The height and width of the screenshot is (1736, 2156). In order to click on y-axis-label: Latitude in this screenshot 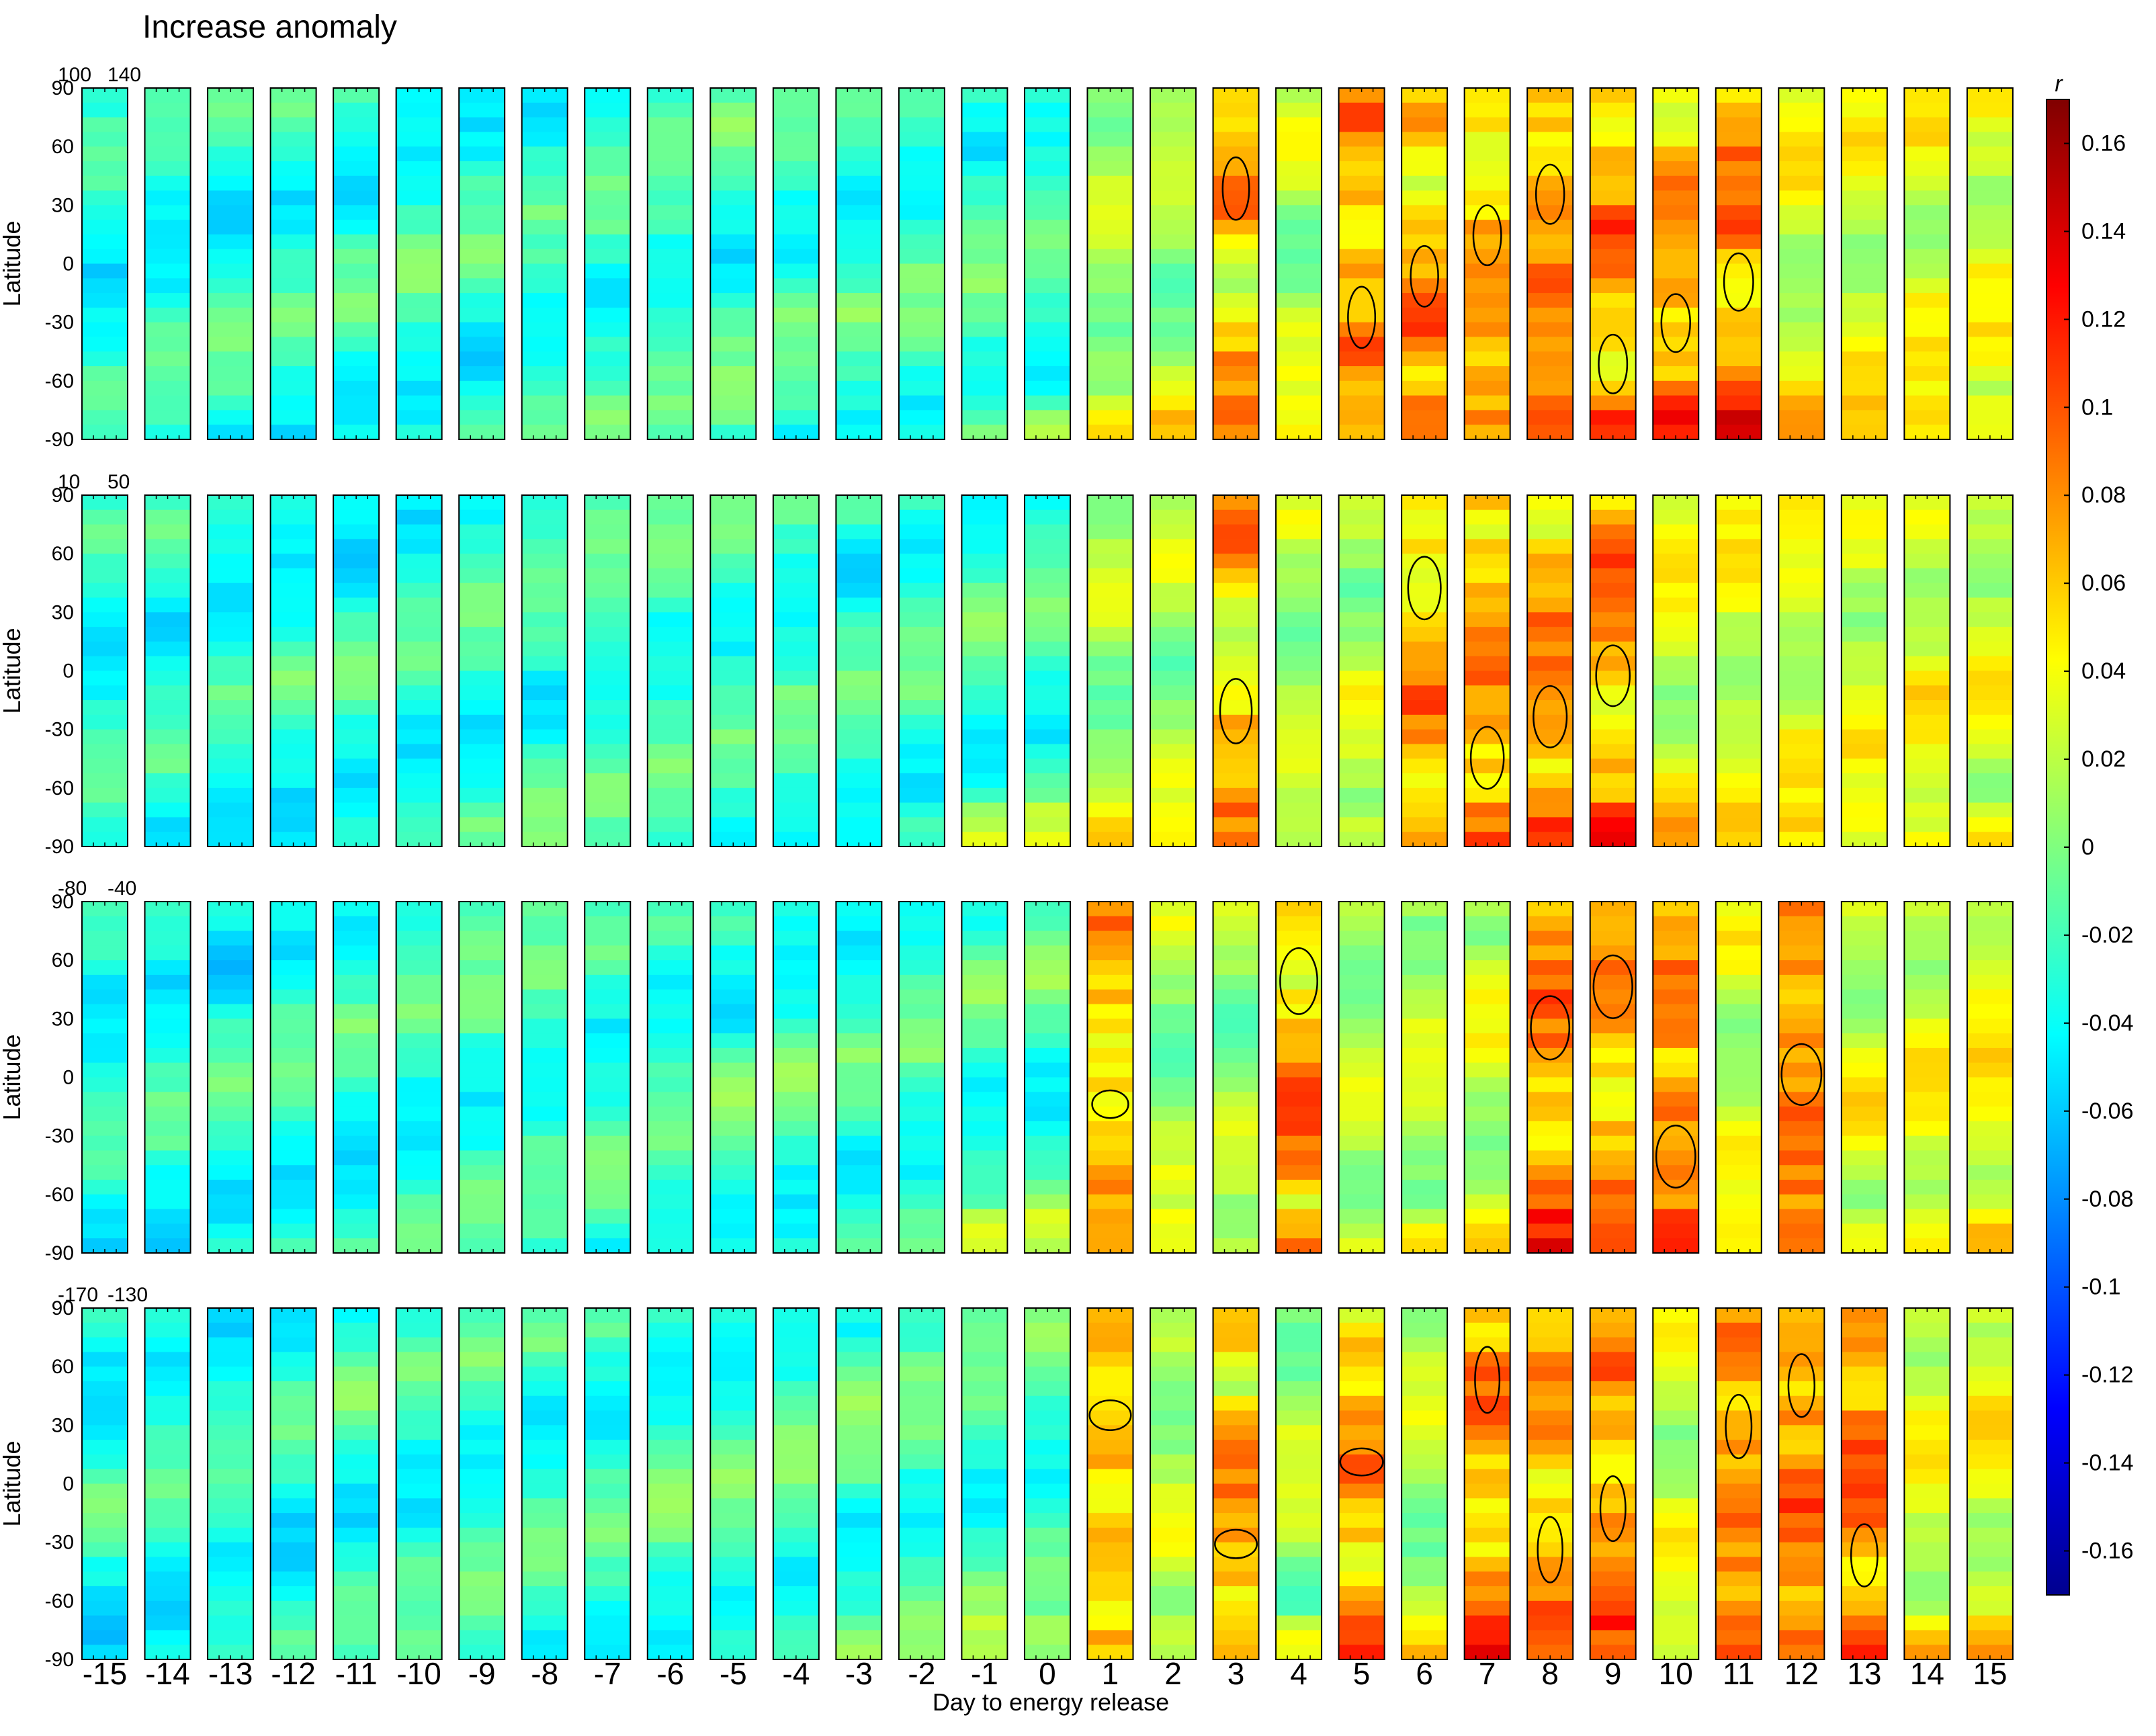, I will do `click(13, 670)`.